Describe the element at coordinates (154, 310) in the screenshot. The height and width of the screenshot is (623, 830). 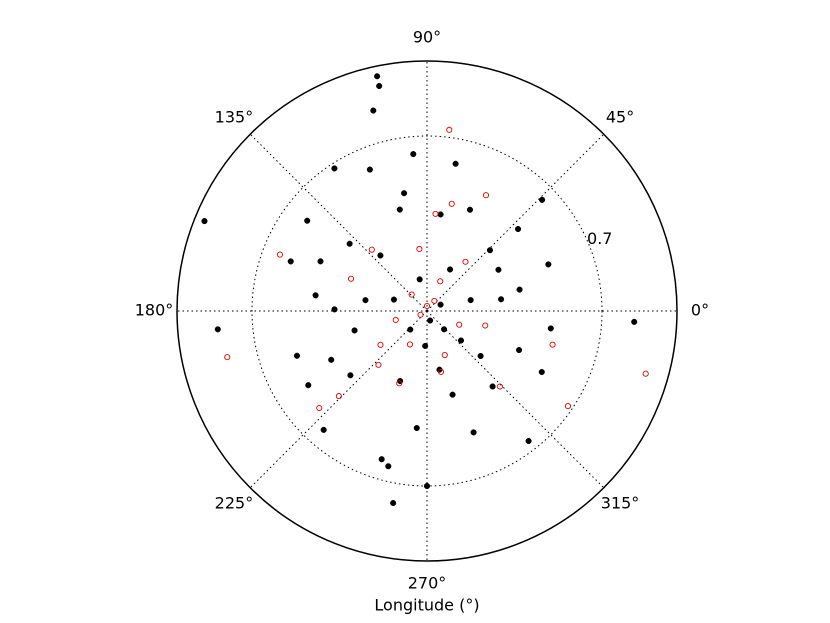
I see `angle-tick-label: 180°` at that location.